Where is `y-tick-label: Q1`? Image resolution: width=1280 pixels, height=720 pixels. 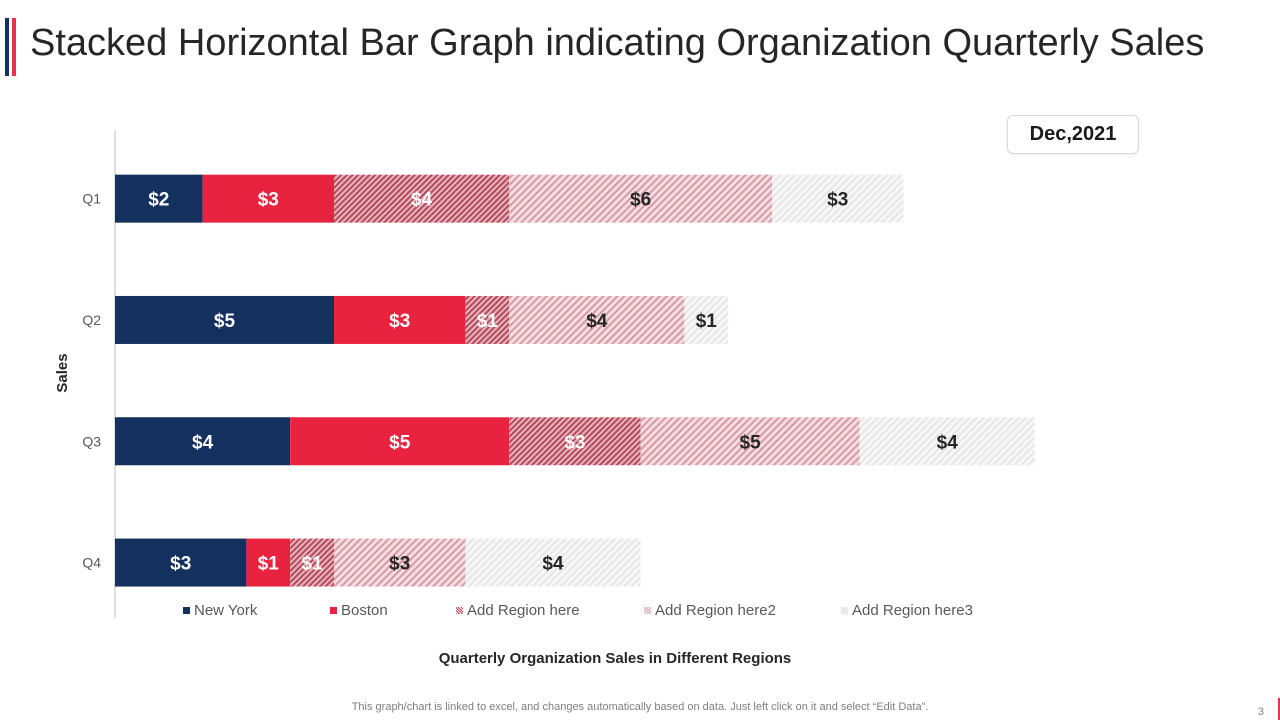 y-tick-label: Q1 is located at coordinates (91, 199).